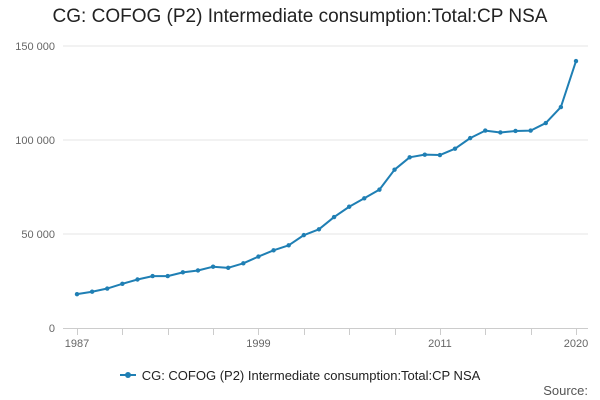  What do you see at coordinates (440, 344) in the screenshot?
I see `x-tick-label: 2011` at bounding box center [440, 344].